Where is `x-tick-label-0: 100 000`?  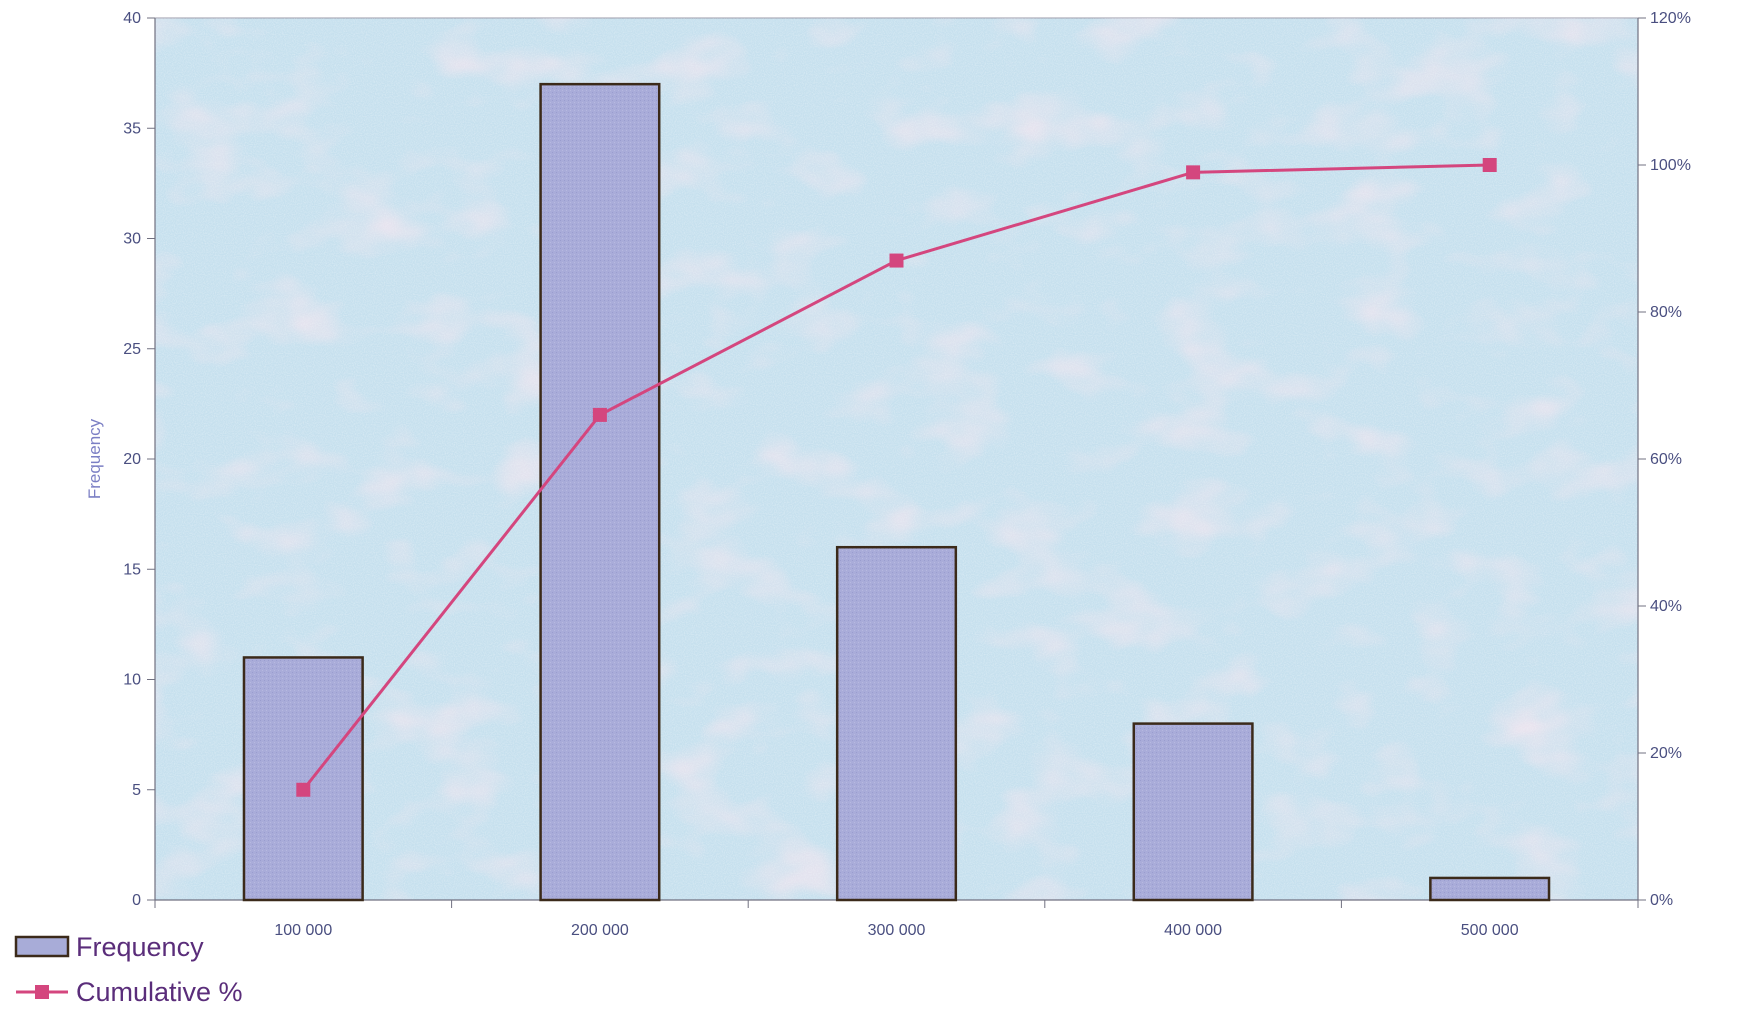 x-tick-label-0: 100 000 is located at coordinates (303, 930).